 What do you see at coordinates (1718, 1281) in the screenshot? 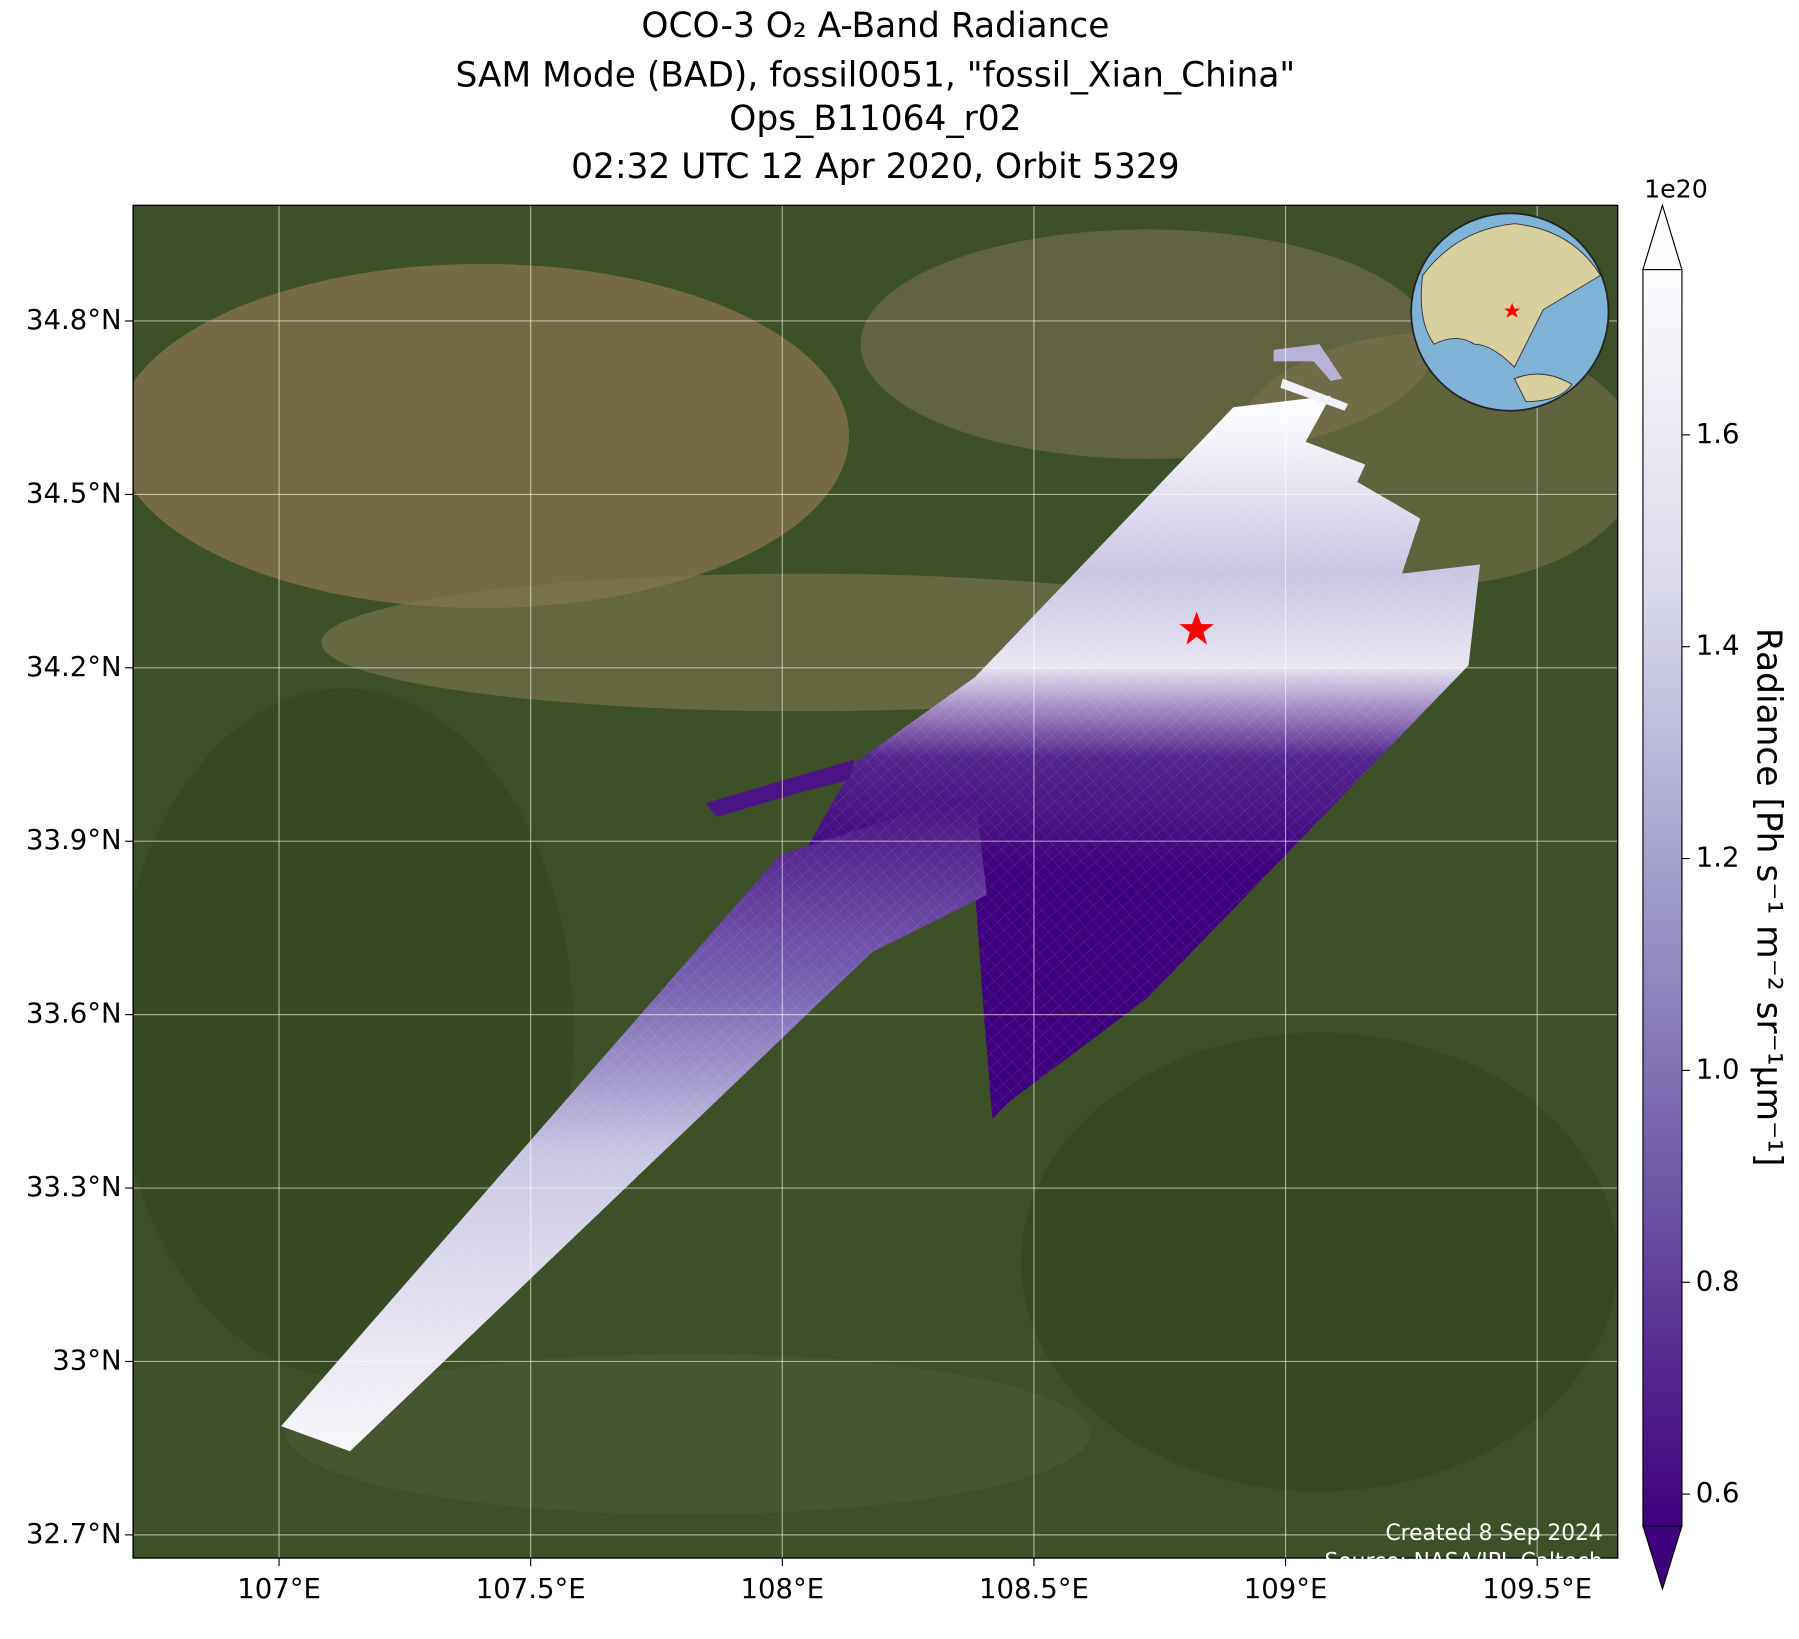
I see `colorbar-tick-label: 0.8` at bounding box center [1718, 1281].